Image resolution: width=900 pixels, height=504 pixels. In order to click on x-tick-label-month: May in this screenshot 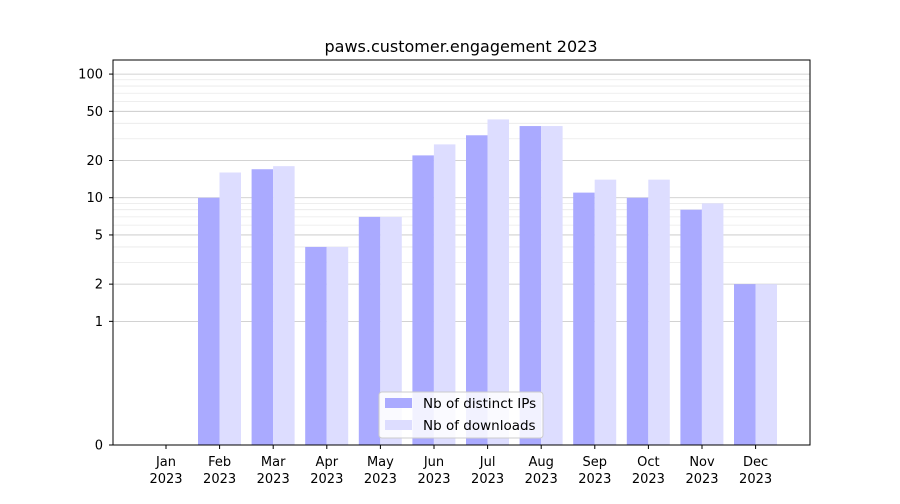, I will do `click(380, 462)`.